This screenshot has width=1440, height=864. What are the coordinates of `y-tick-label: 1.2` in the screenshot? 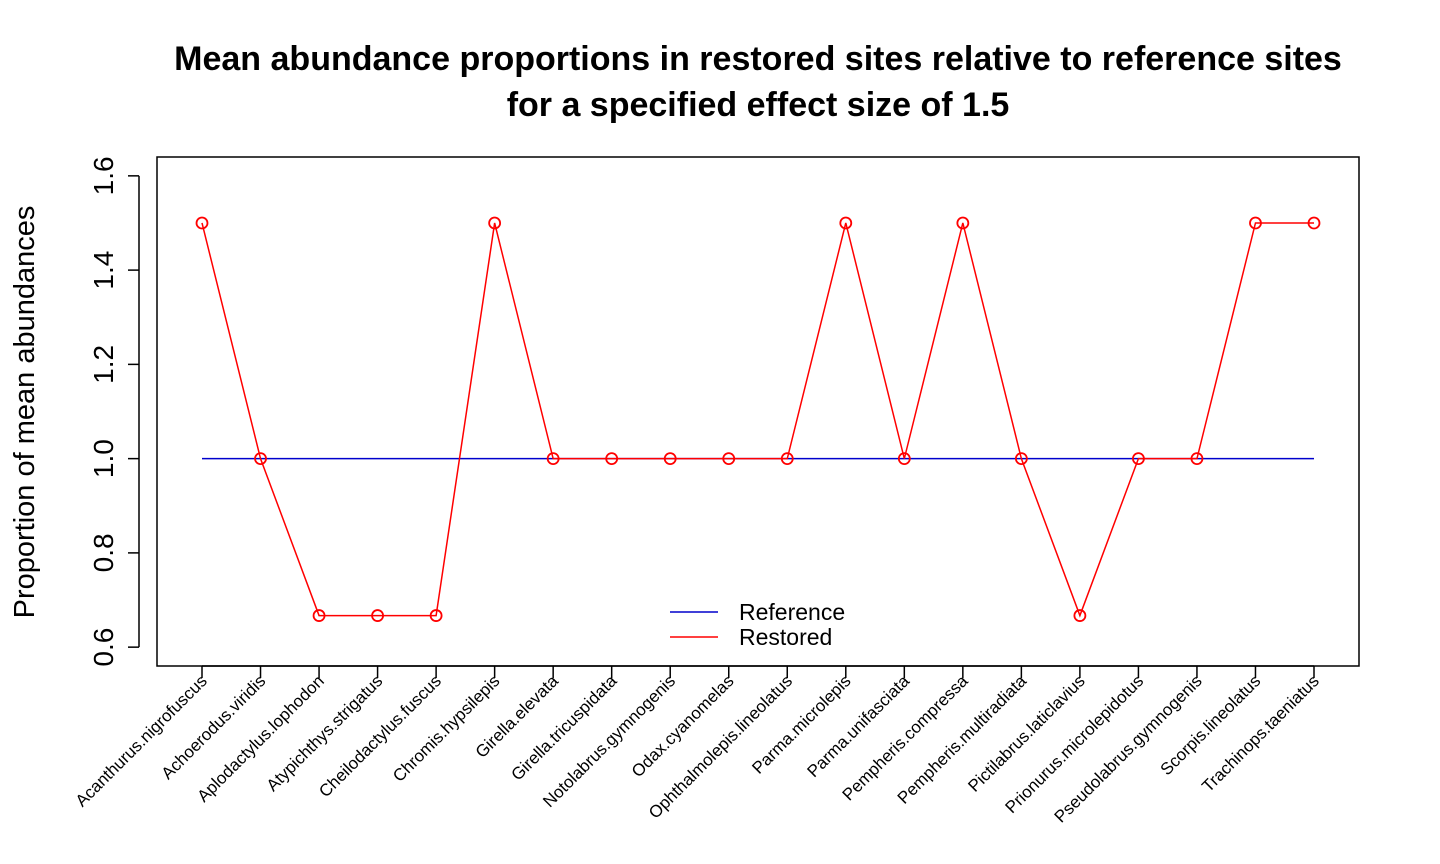 It's located at (103, 364).